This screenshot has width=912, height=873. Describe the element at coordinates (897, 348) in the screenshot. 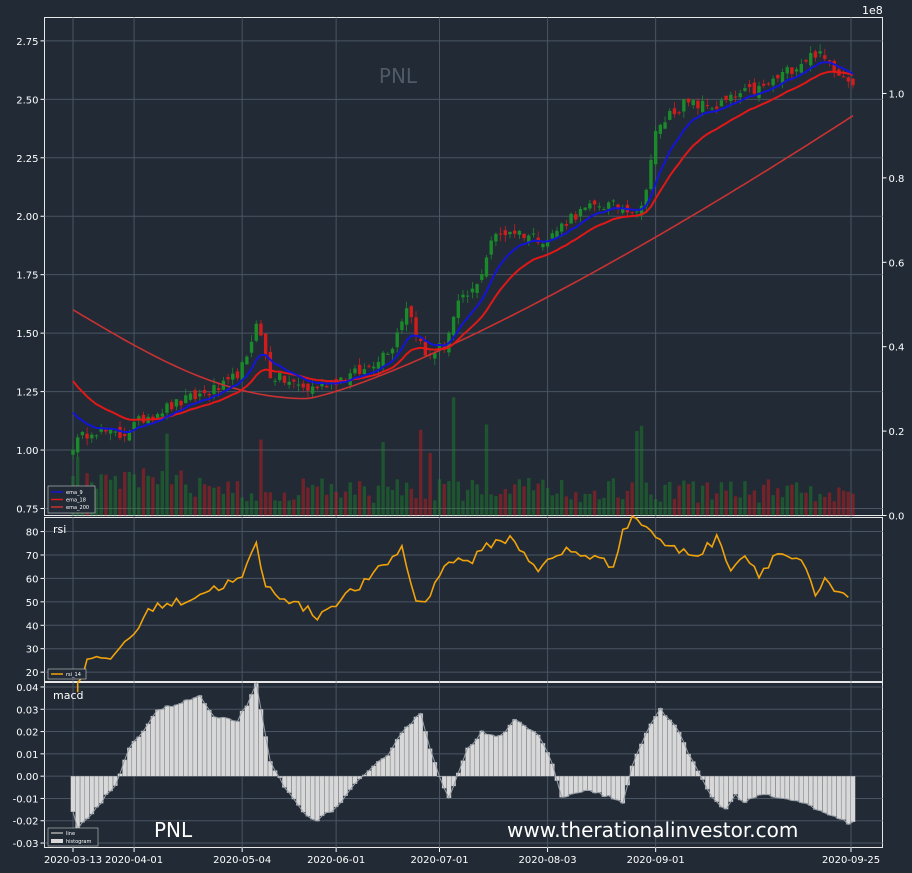

I see `volume-tick-label: 0.4` at that location.